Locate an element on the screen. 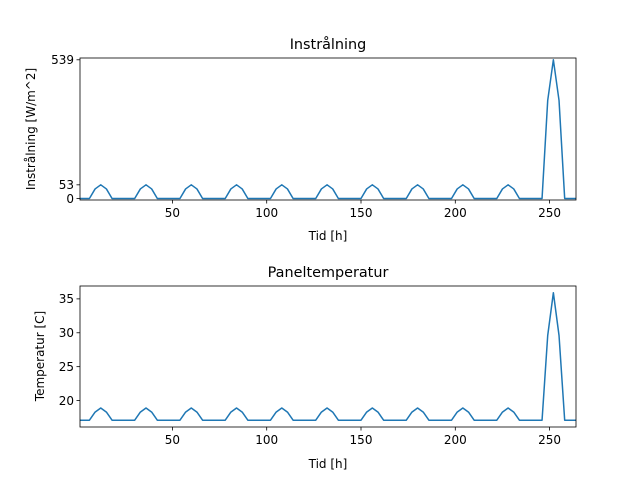 This screenshot has width=640, height=484. chart-title-irradiance: Instrålning is located at coordinates (328, 44).